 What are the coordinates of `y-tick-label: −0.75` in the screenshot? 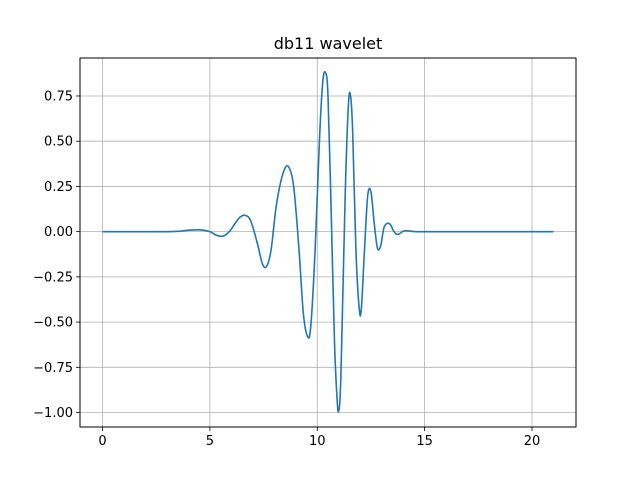 It's located at (53, 368).